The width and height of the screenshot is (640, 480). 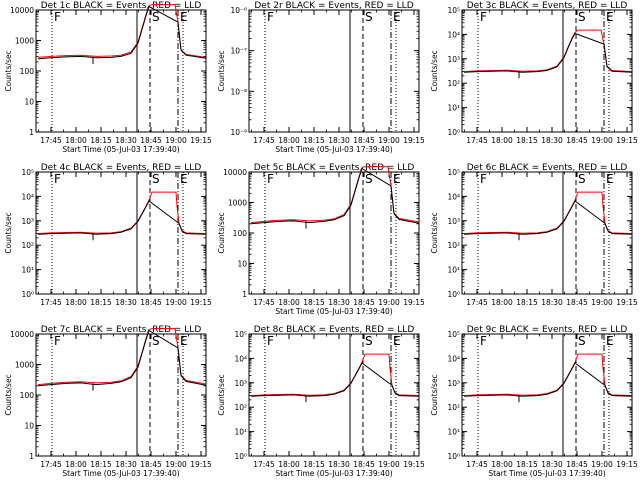 What do you see at coordinates (334, 168) in the screenshot?
I see `panel-title: Det 5c BLACK = Events, RED = LLD` at bounding box center [334, 168].